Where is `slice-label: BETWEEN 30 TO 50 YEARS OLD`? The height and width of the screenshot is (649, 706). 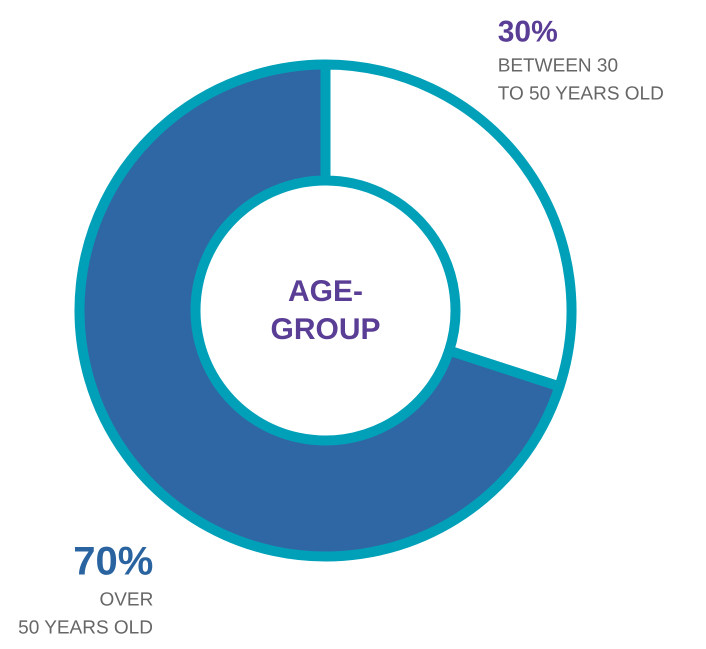
slice-label: BETWEEN 30 TO 50 YEARS OLD is located at coordinates (581, 80).